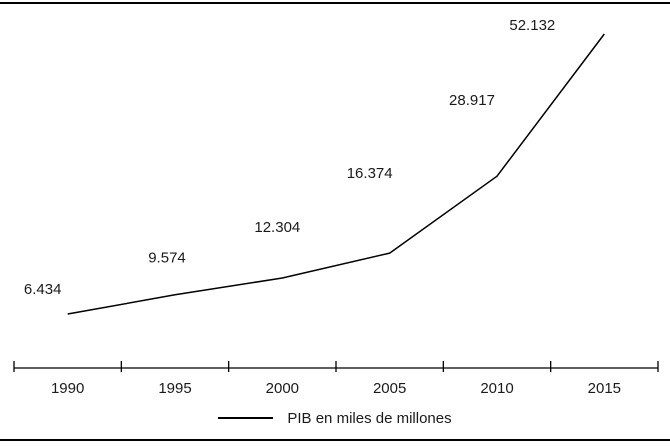 The width and height of the screenshot is (670, 447). What do you see at coordinates (277, 227) in the screenshot?
I see `data-point-label: 12.304` at bounding box center [277, 227].